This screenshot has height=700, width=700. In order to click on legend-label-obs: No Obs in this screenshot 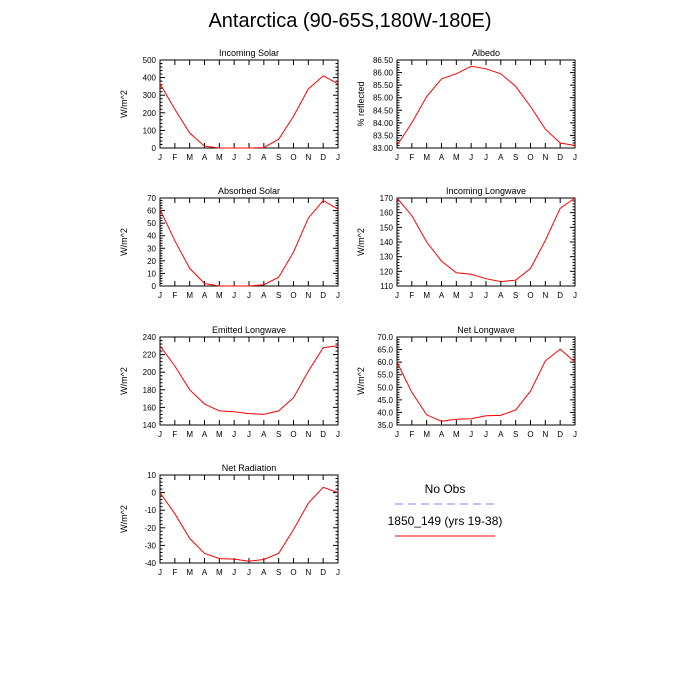, I will do `click(445, 489)`.